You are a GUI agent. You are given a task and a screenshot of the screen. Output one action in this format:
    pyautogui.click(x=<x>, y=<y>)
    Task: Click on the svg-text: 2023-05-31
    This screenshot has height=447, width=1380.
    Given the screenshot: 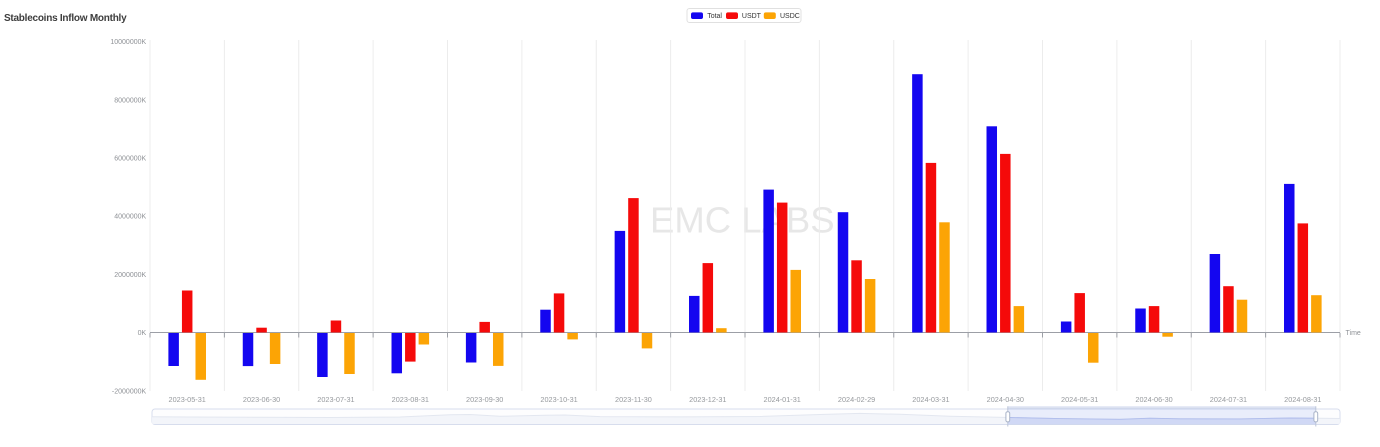 What is the action you would take?
    pyautogui.click(x=187, y=399)
    